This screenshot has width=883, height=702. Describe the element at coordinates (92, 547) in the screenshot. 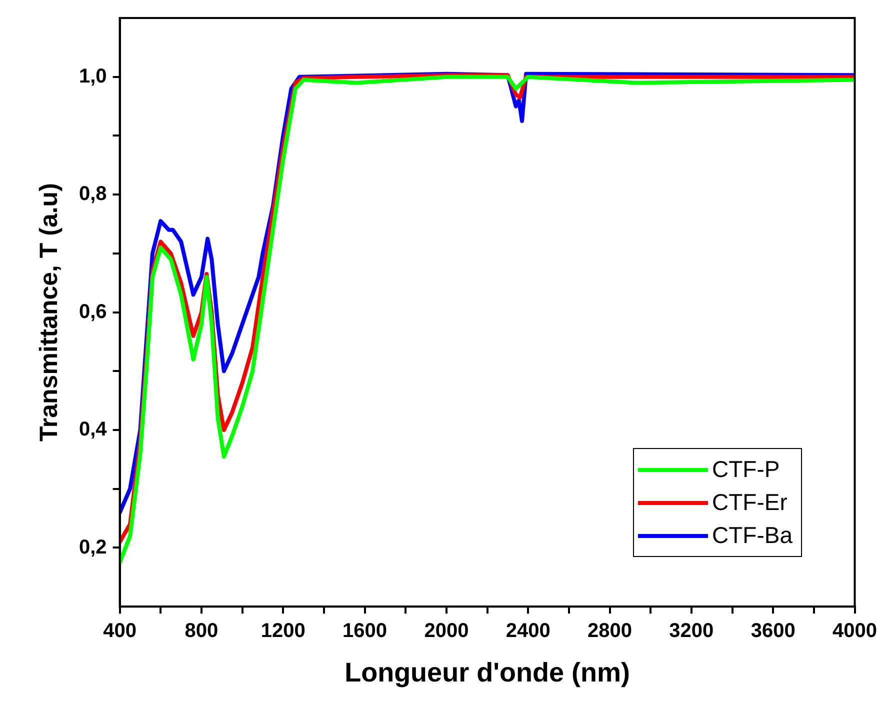

I see `y-tick-label: 0,2` at that location.